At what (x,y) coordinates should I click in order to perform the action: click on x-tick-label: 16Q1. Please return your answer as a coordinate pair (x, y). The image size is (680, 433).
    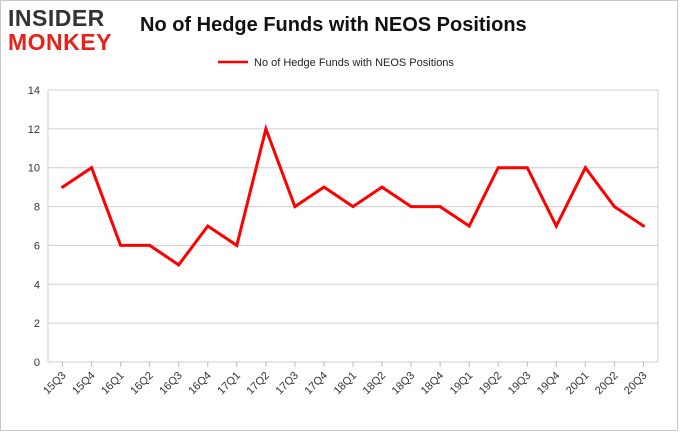
    Looking at the image, I should click on (113, 384).